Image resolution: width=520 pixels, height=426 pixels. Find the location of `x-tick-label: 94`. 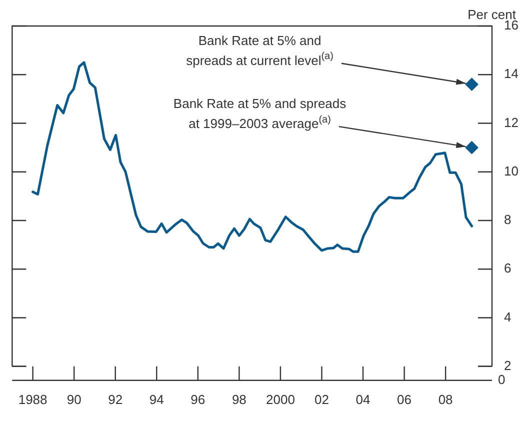

x-tick-label: 94 is located at coordinates (156, 399).